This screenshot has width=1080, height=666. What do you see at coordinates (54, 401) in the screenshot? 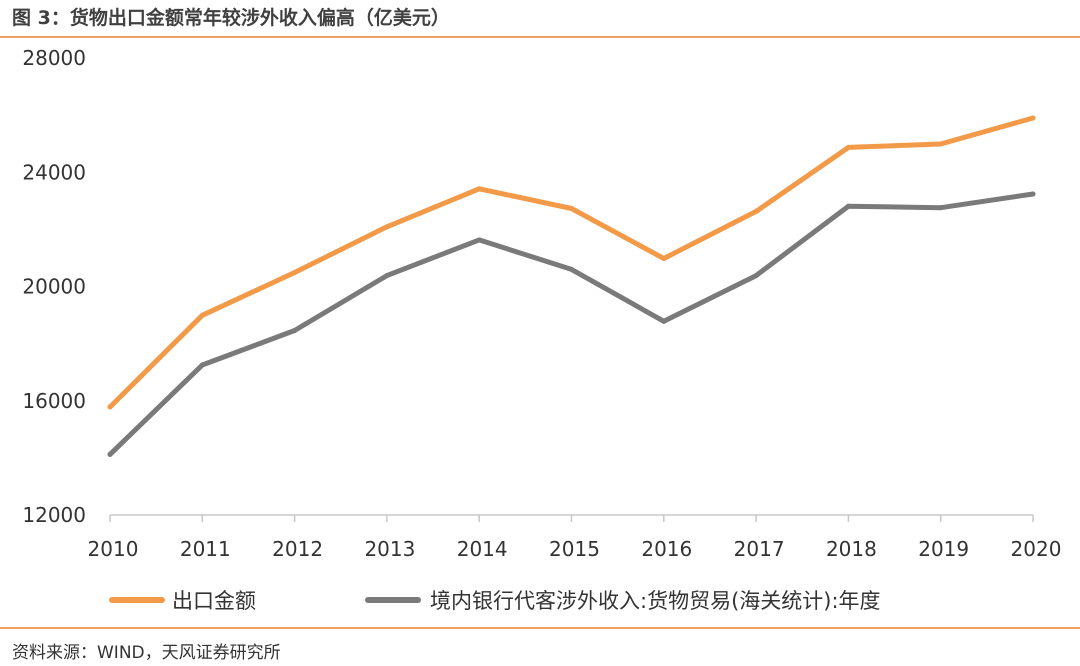
I see `y-tick-label: 16000` at bounding box center [54, 401].